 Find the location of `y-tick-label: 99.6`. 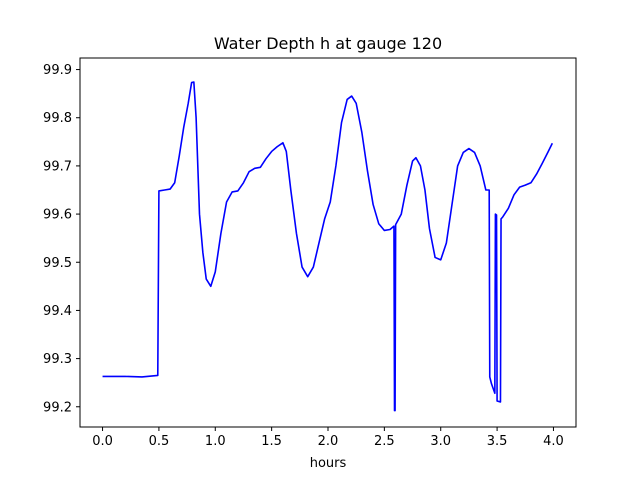

y-tick-label: 99.6 is located at coordinates (57, 215).